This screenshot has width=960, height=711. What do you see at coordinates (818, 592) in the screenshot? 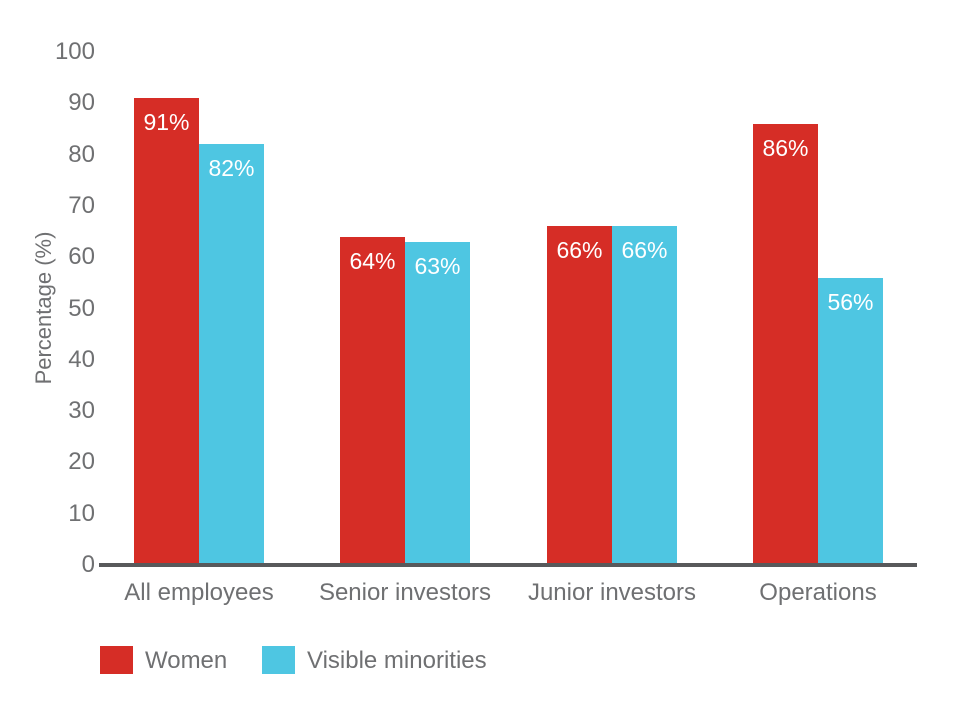
I see `x-axis-label-operations: Operations` at bounding box center [818, 592].